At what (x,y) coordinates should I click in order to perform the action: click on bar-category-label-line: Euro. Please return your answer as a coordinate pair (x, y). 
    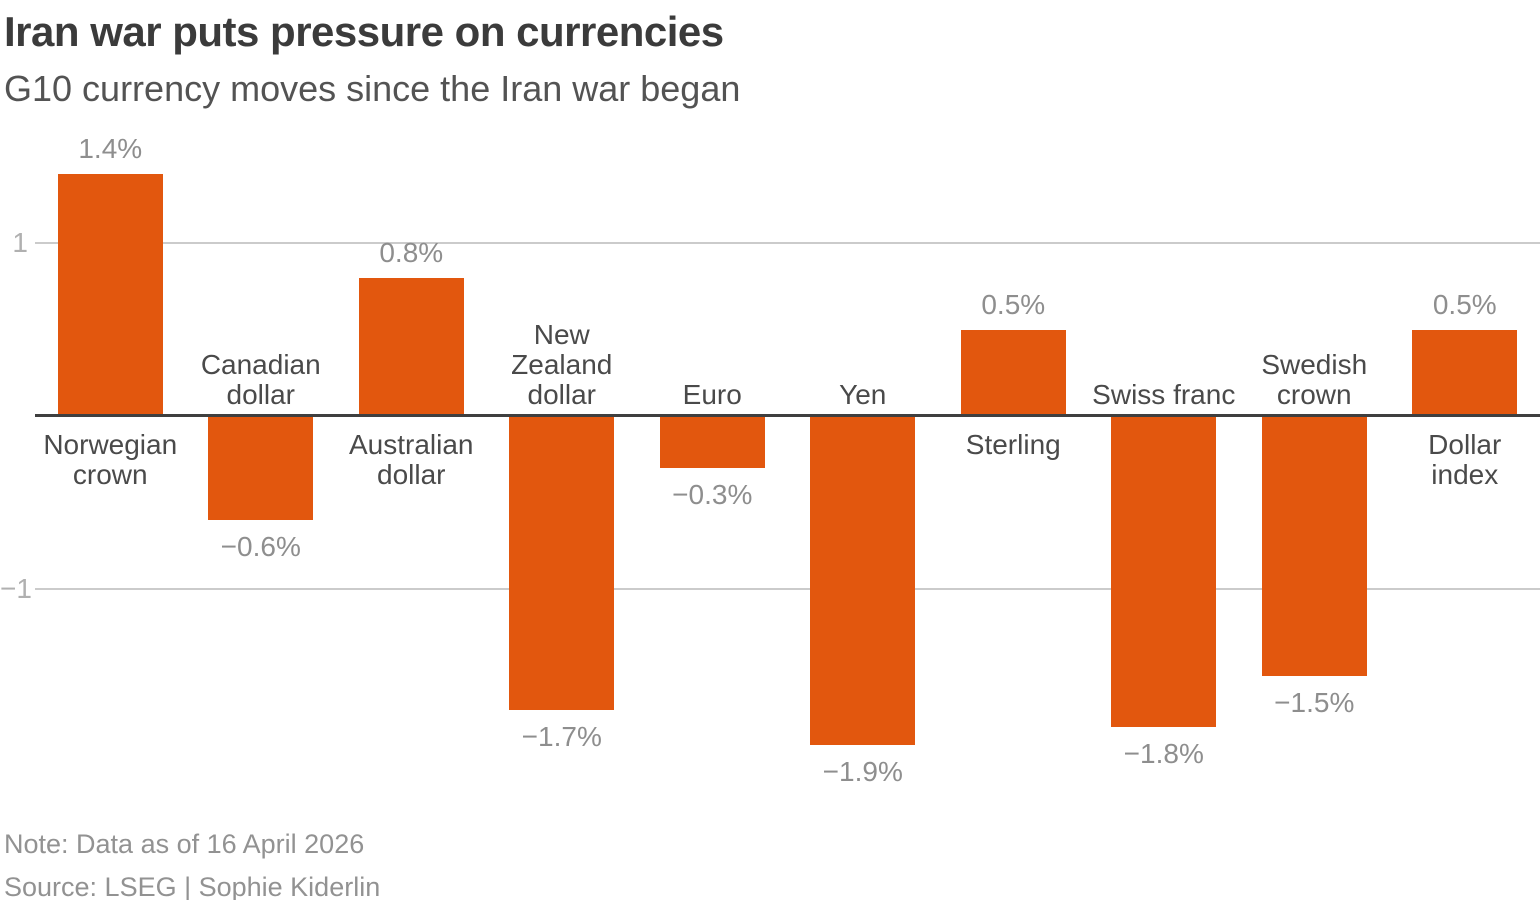
    Looking at the image, I should click on (712, 394).